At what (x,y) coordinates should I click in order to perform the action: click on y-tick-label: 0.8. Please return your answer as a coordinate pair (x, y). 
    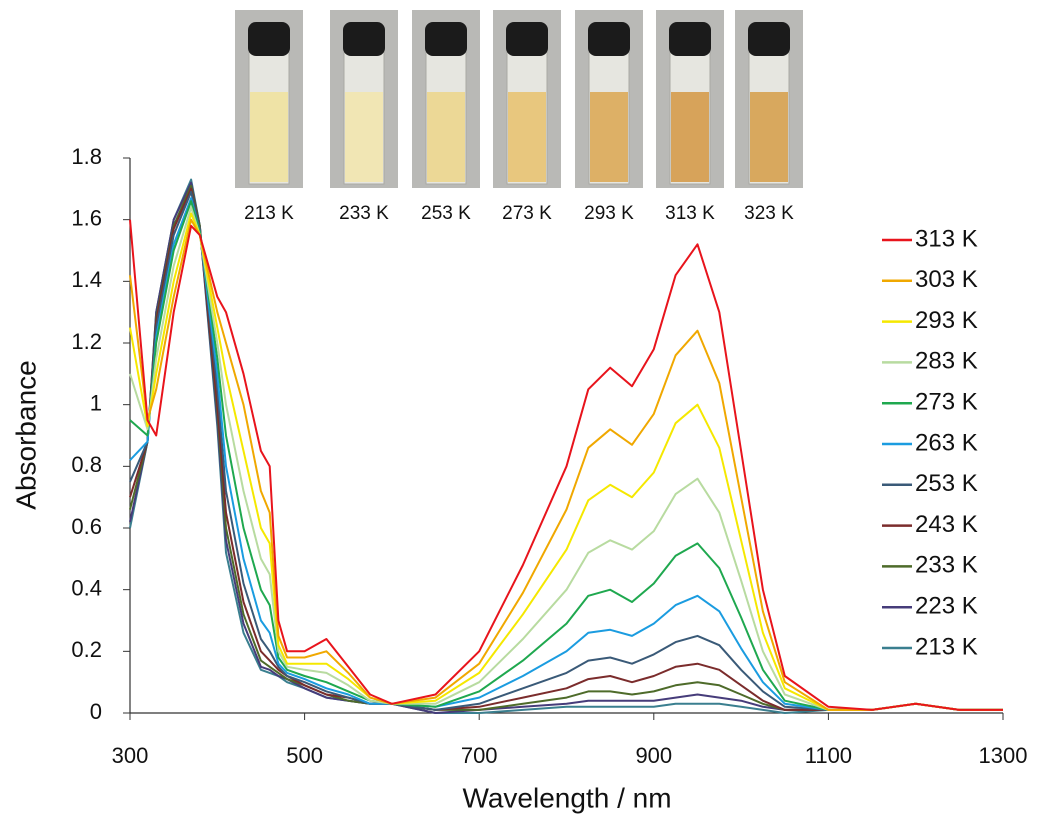
    Looking at the image, I should click on (86, 464).